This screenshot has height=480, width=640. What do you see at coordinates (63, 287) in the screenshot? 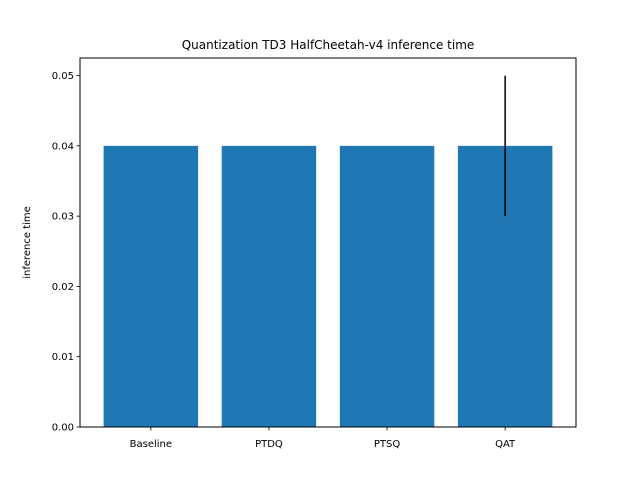
I see `y-tick-label: 0.02` at bounding box center [63, 287].